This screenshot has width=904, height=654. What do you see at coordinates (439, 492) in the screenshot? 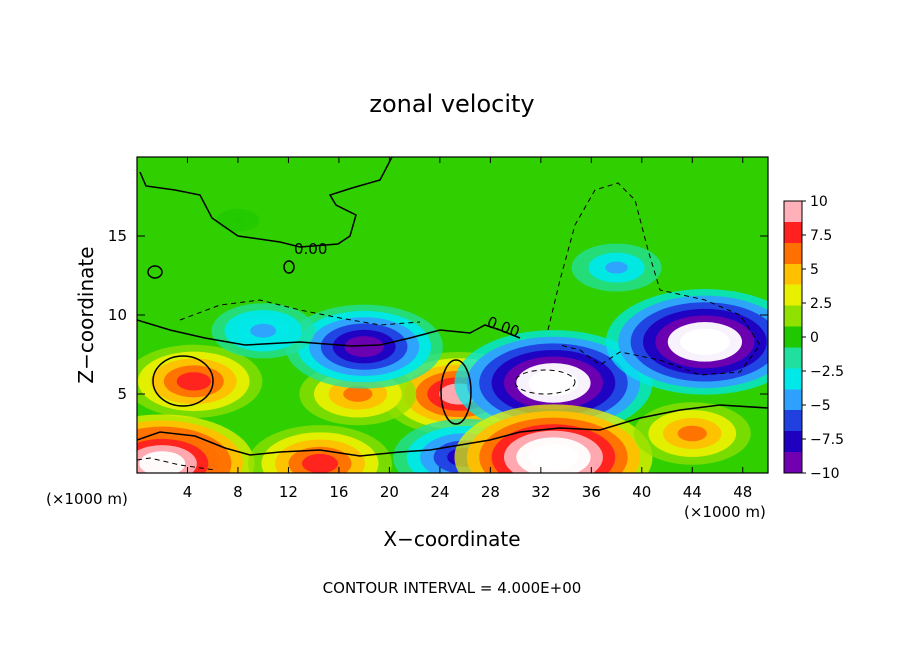
I see `x-tick-label: 24` at bounding box center [439, 492].